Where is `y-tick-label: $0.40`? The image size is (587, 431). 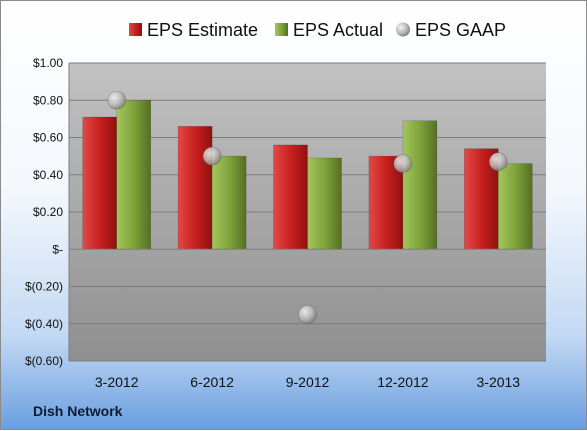
y-tick-label: $0.40 is located at coordinates (48, 175).